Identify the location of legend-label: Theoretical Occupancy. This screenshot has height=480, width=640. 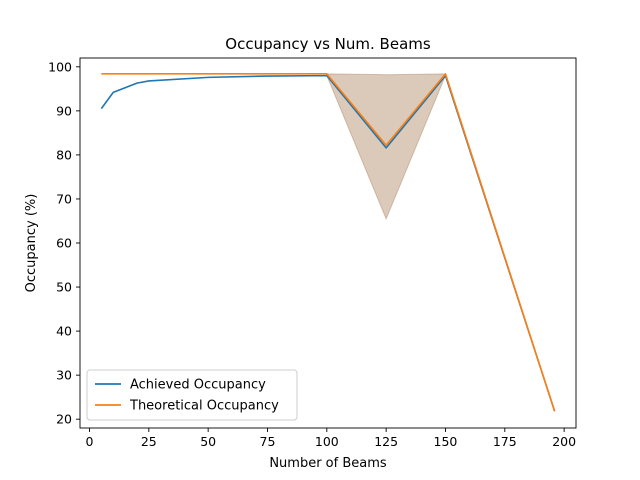
(204, 406).